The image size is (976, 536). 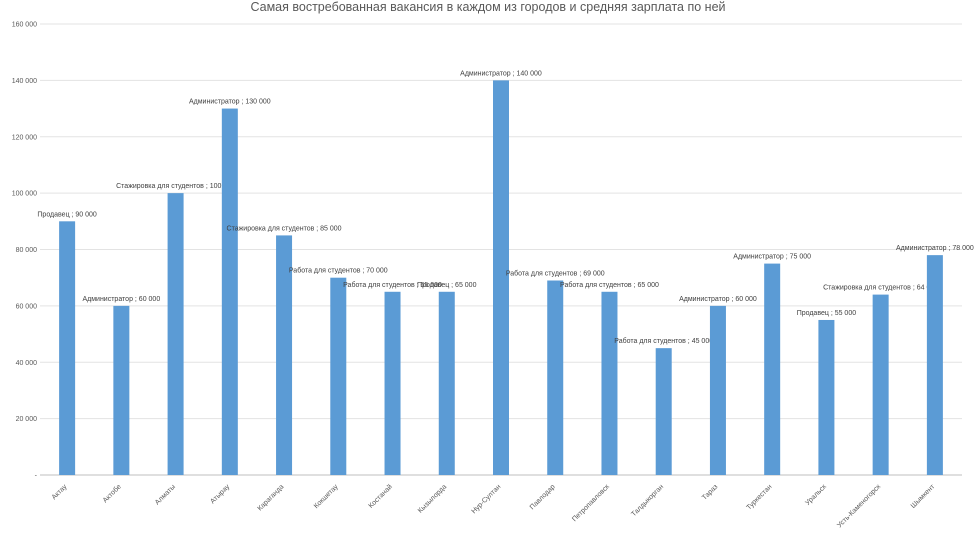 I want to click on x-tick-label: Уральск, so click(x=816, y=495).